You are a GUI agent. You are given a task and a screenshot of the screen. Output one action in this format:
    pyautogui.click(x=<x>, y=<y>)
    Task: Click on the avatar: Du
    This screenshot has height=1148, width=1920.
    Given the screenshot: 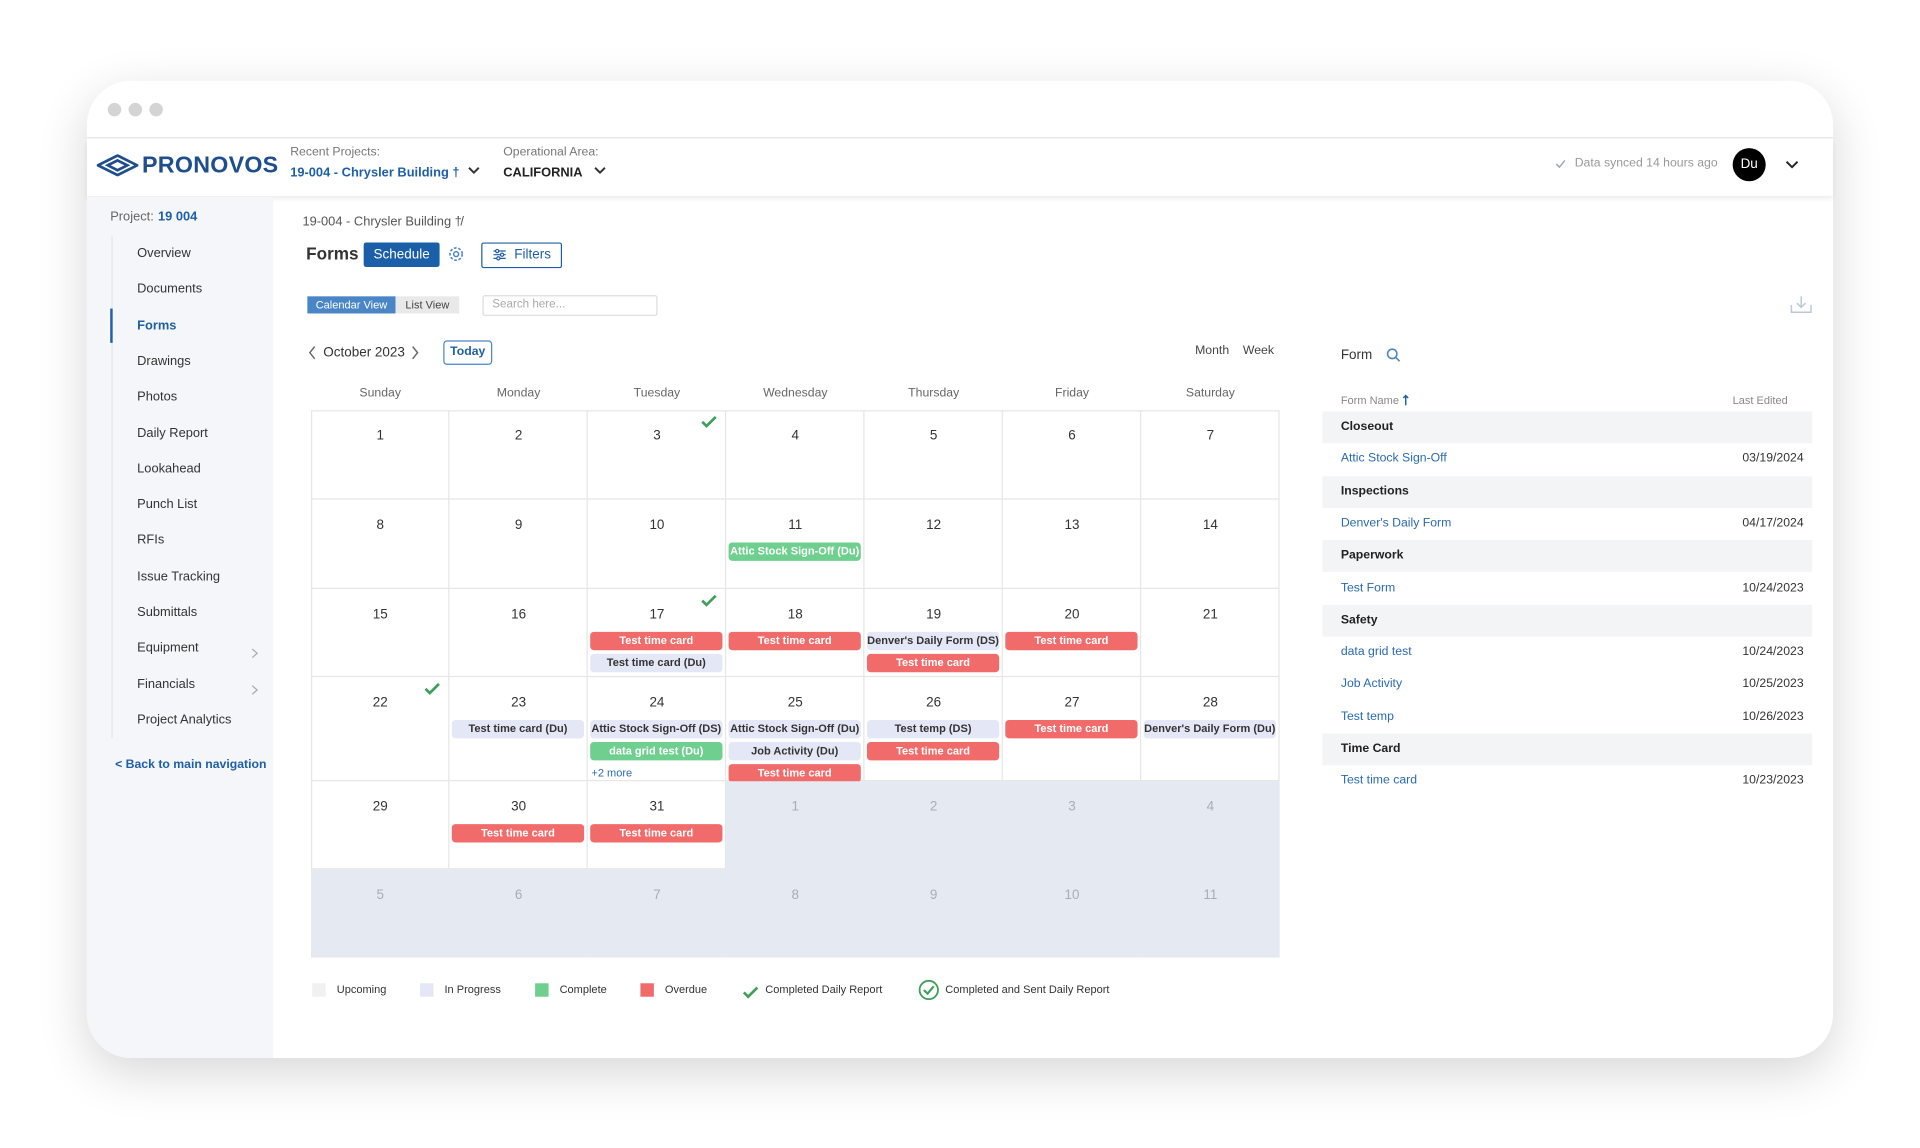 What is the action you would take?
    pyautogui.click(x=1749, y=165)
    